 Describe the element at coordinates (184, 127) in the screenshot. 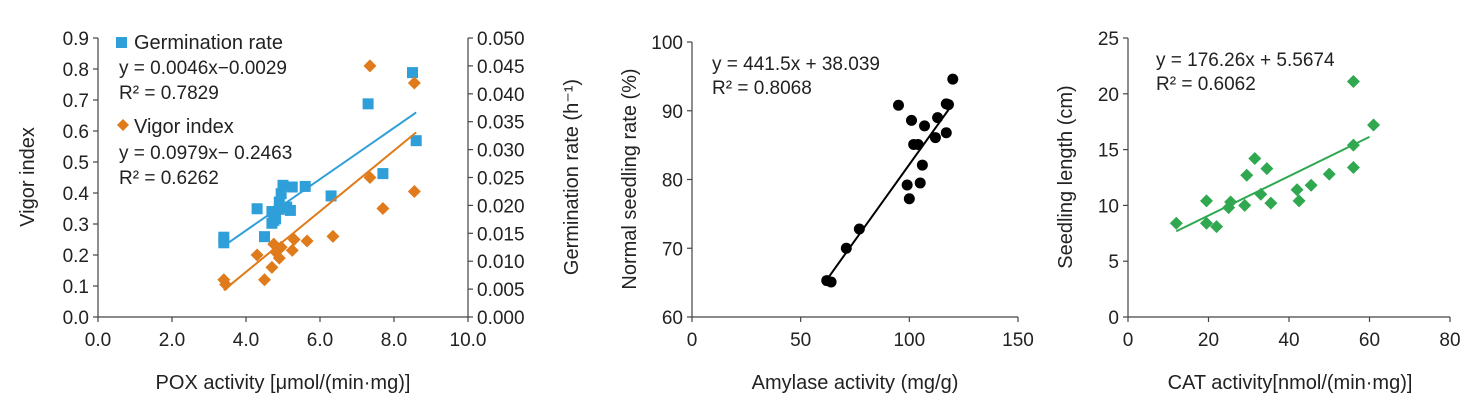

I see `legend-vigor-label: Vigor index` at that location.